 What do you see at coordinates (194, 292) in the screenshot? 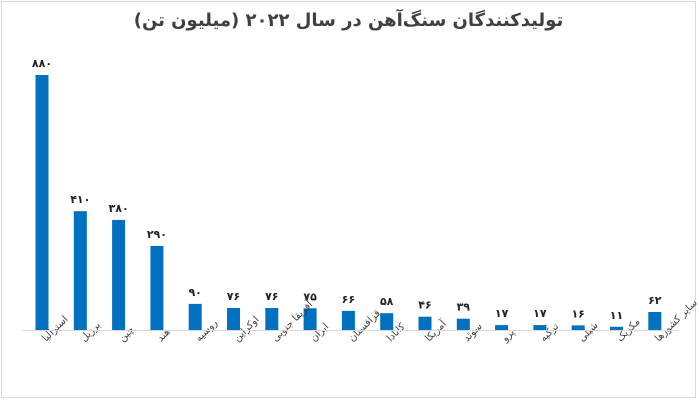
I see `value-label-5: ۹۰` at bounding box center [194, 292].